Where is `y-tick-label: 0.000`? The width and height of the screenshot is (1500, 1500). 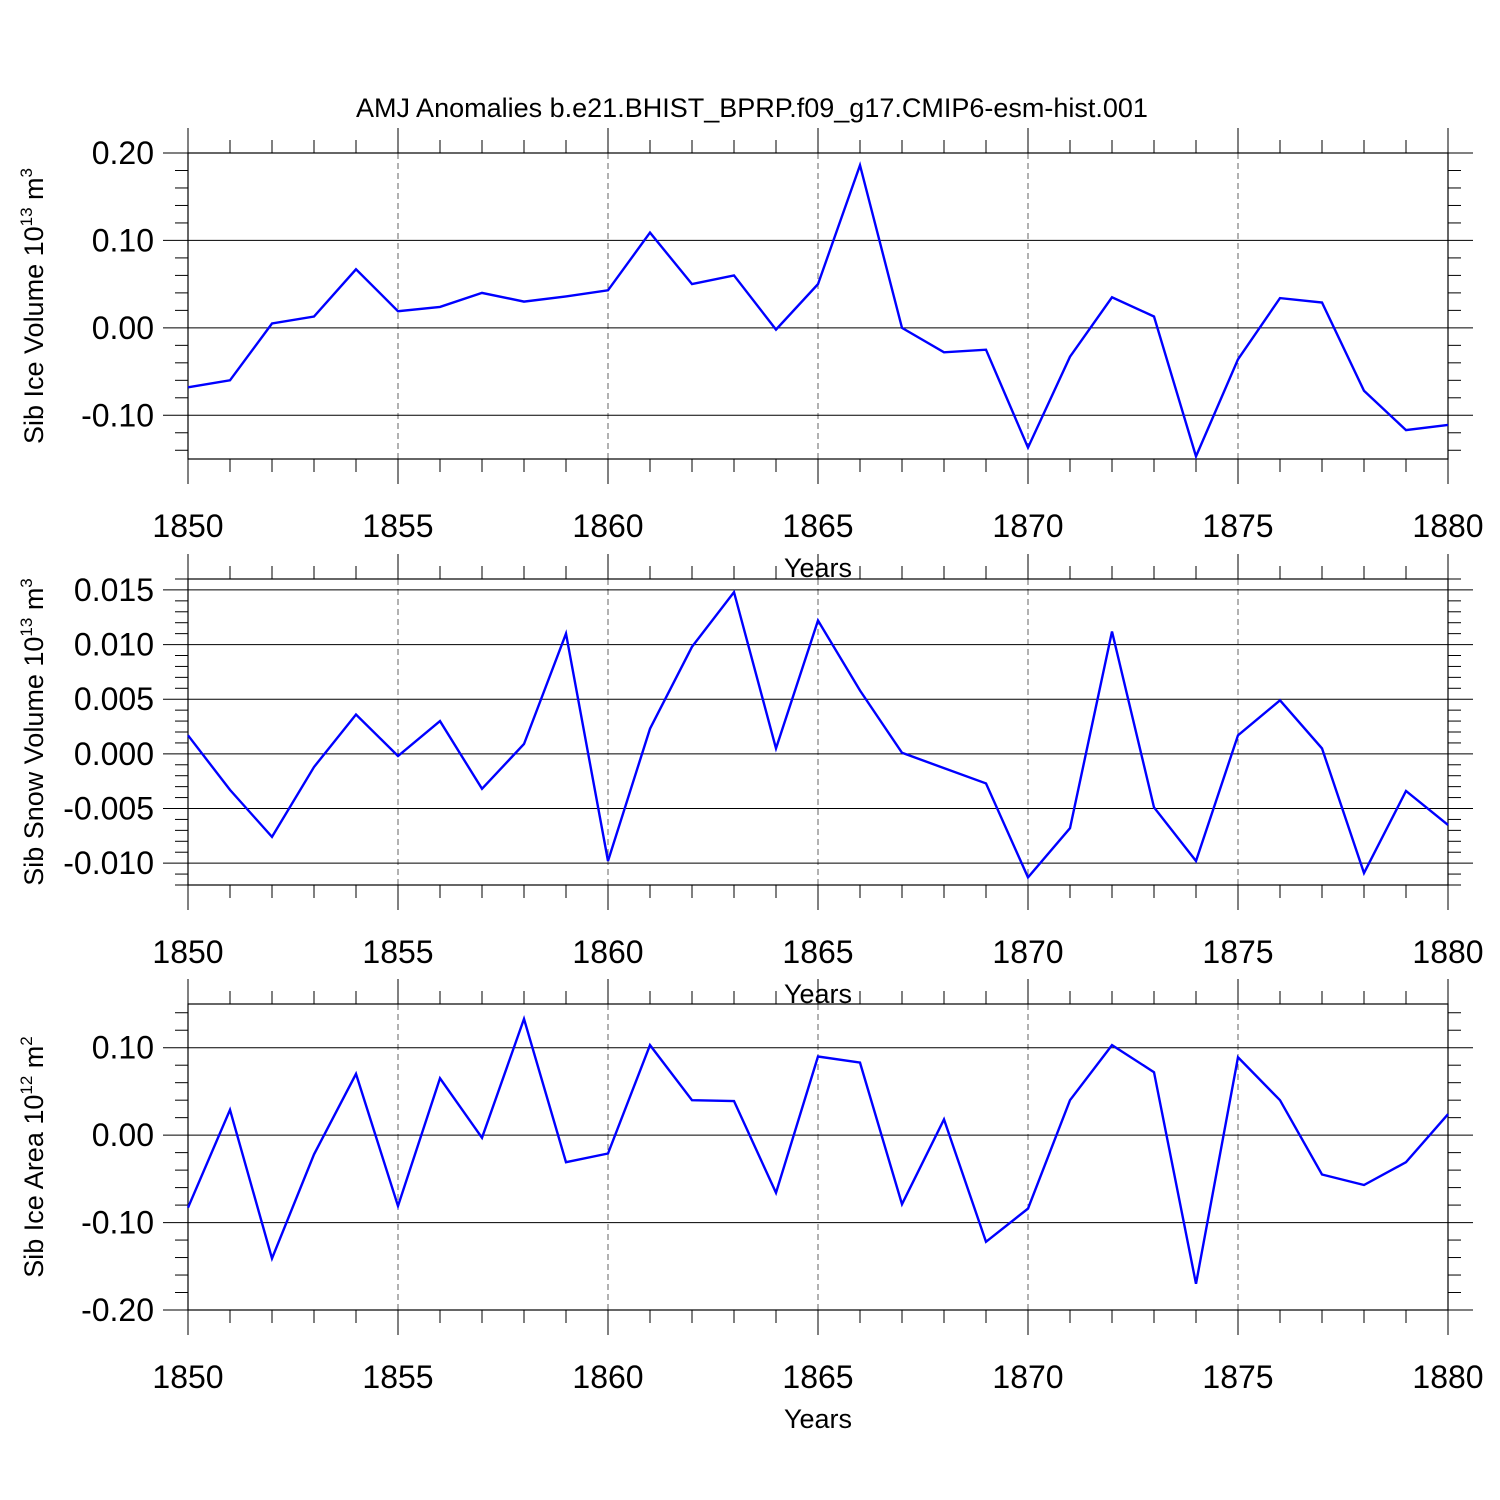
y-tick-label: 0.000 is located at coordinates (114, 754).